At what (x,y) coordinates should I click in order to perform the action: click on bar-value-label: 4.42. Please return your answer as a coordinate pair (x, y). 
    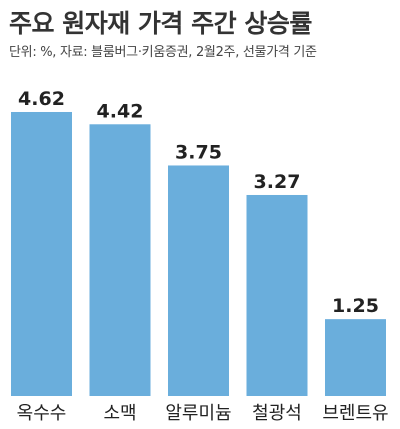
    Looking at the image, I should click on (120, 111).